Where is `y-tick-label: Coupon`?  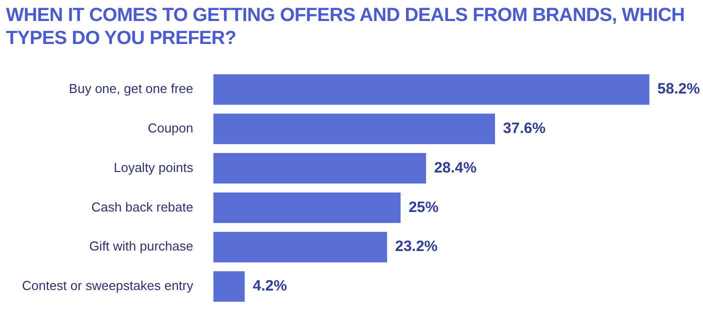 y-tick-label: Coupon is located at coordinates (171, 128).